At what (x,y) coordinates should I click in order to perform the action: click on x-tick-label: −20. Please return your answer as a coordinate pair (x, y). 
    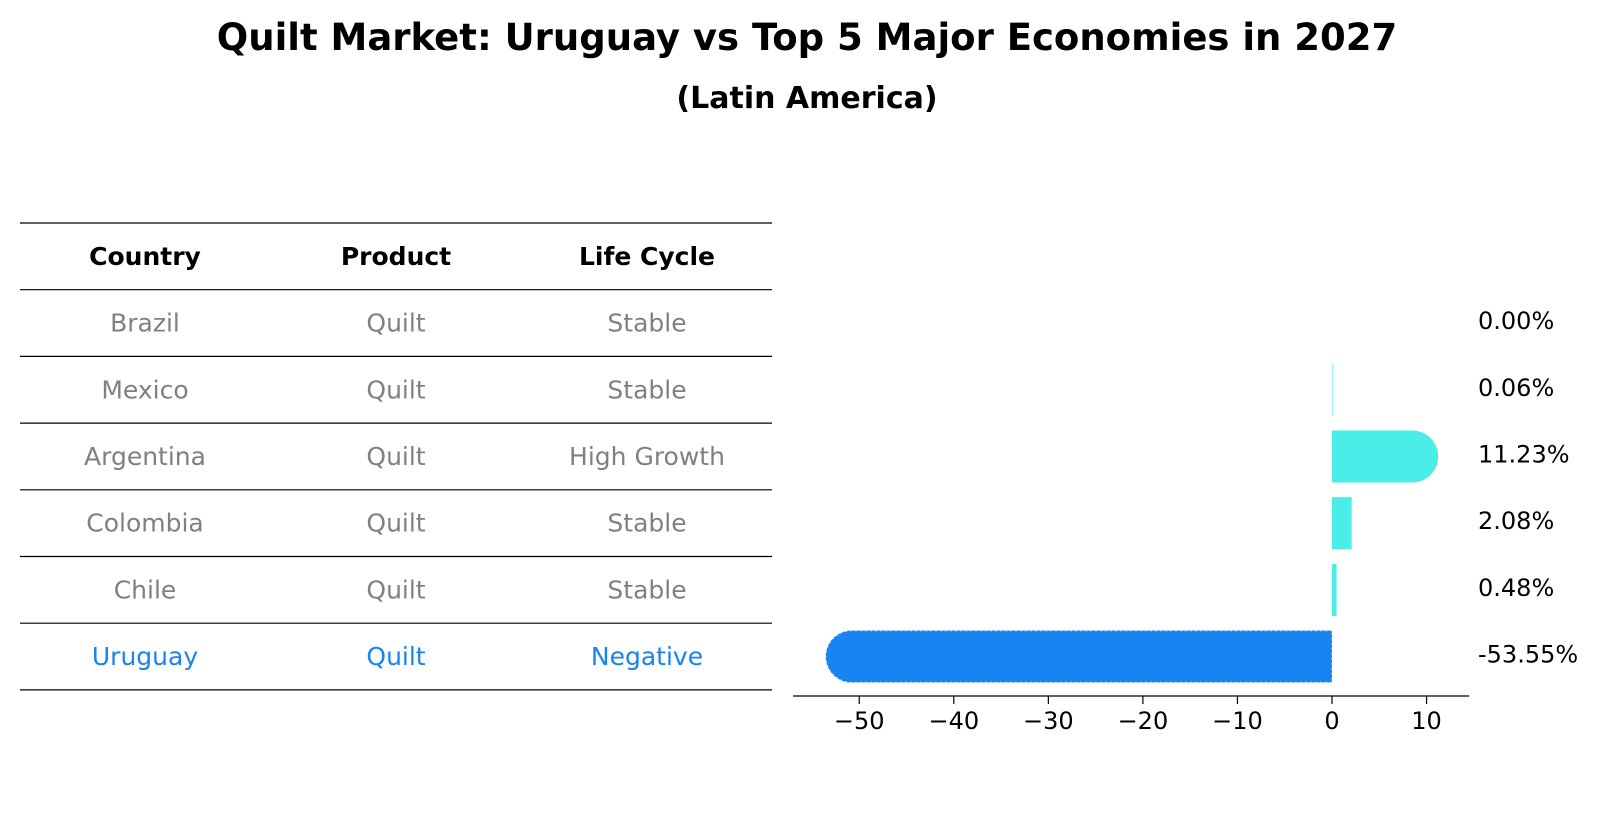
    Looking at the image, I should click on (1143, 721).